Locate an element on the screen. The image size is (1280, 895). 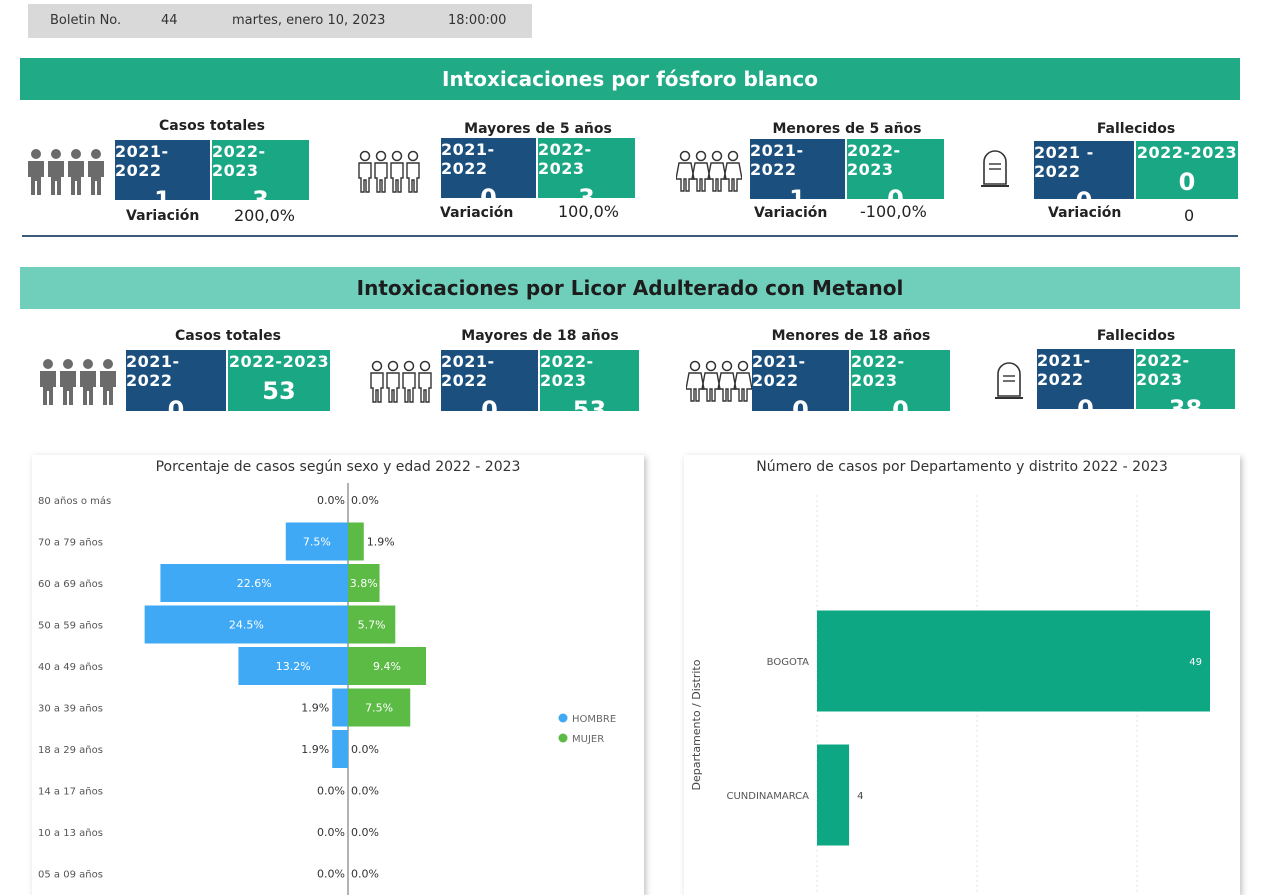
kpi-box-current: 2022-2023 38 is located at coordinates (1185, 386).